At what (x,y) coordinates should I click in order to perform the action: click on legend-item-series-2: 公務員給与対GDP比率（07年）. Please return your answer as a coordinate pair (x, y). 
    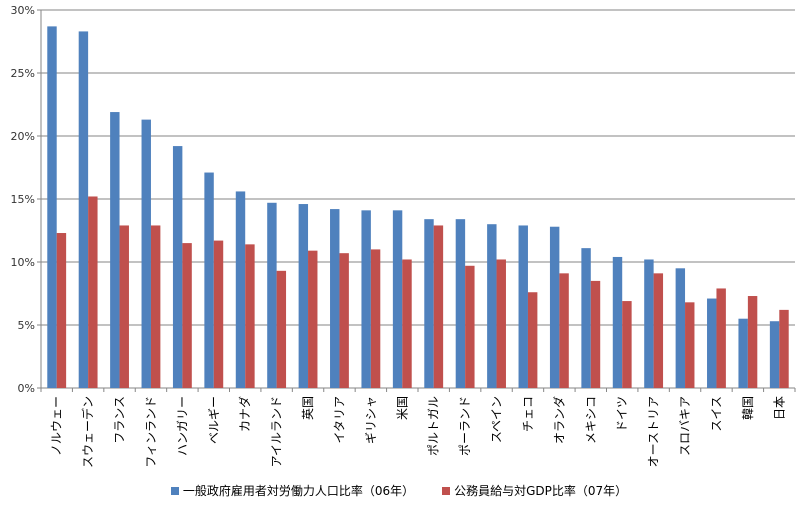
    Looking at the image, I should click on (534, 490).